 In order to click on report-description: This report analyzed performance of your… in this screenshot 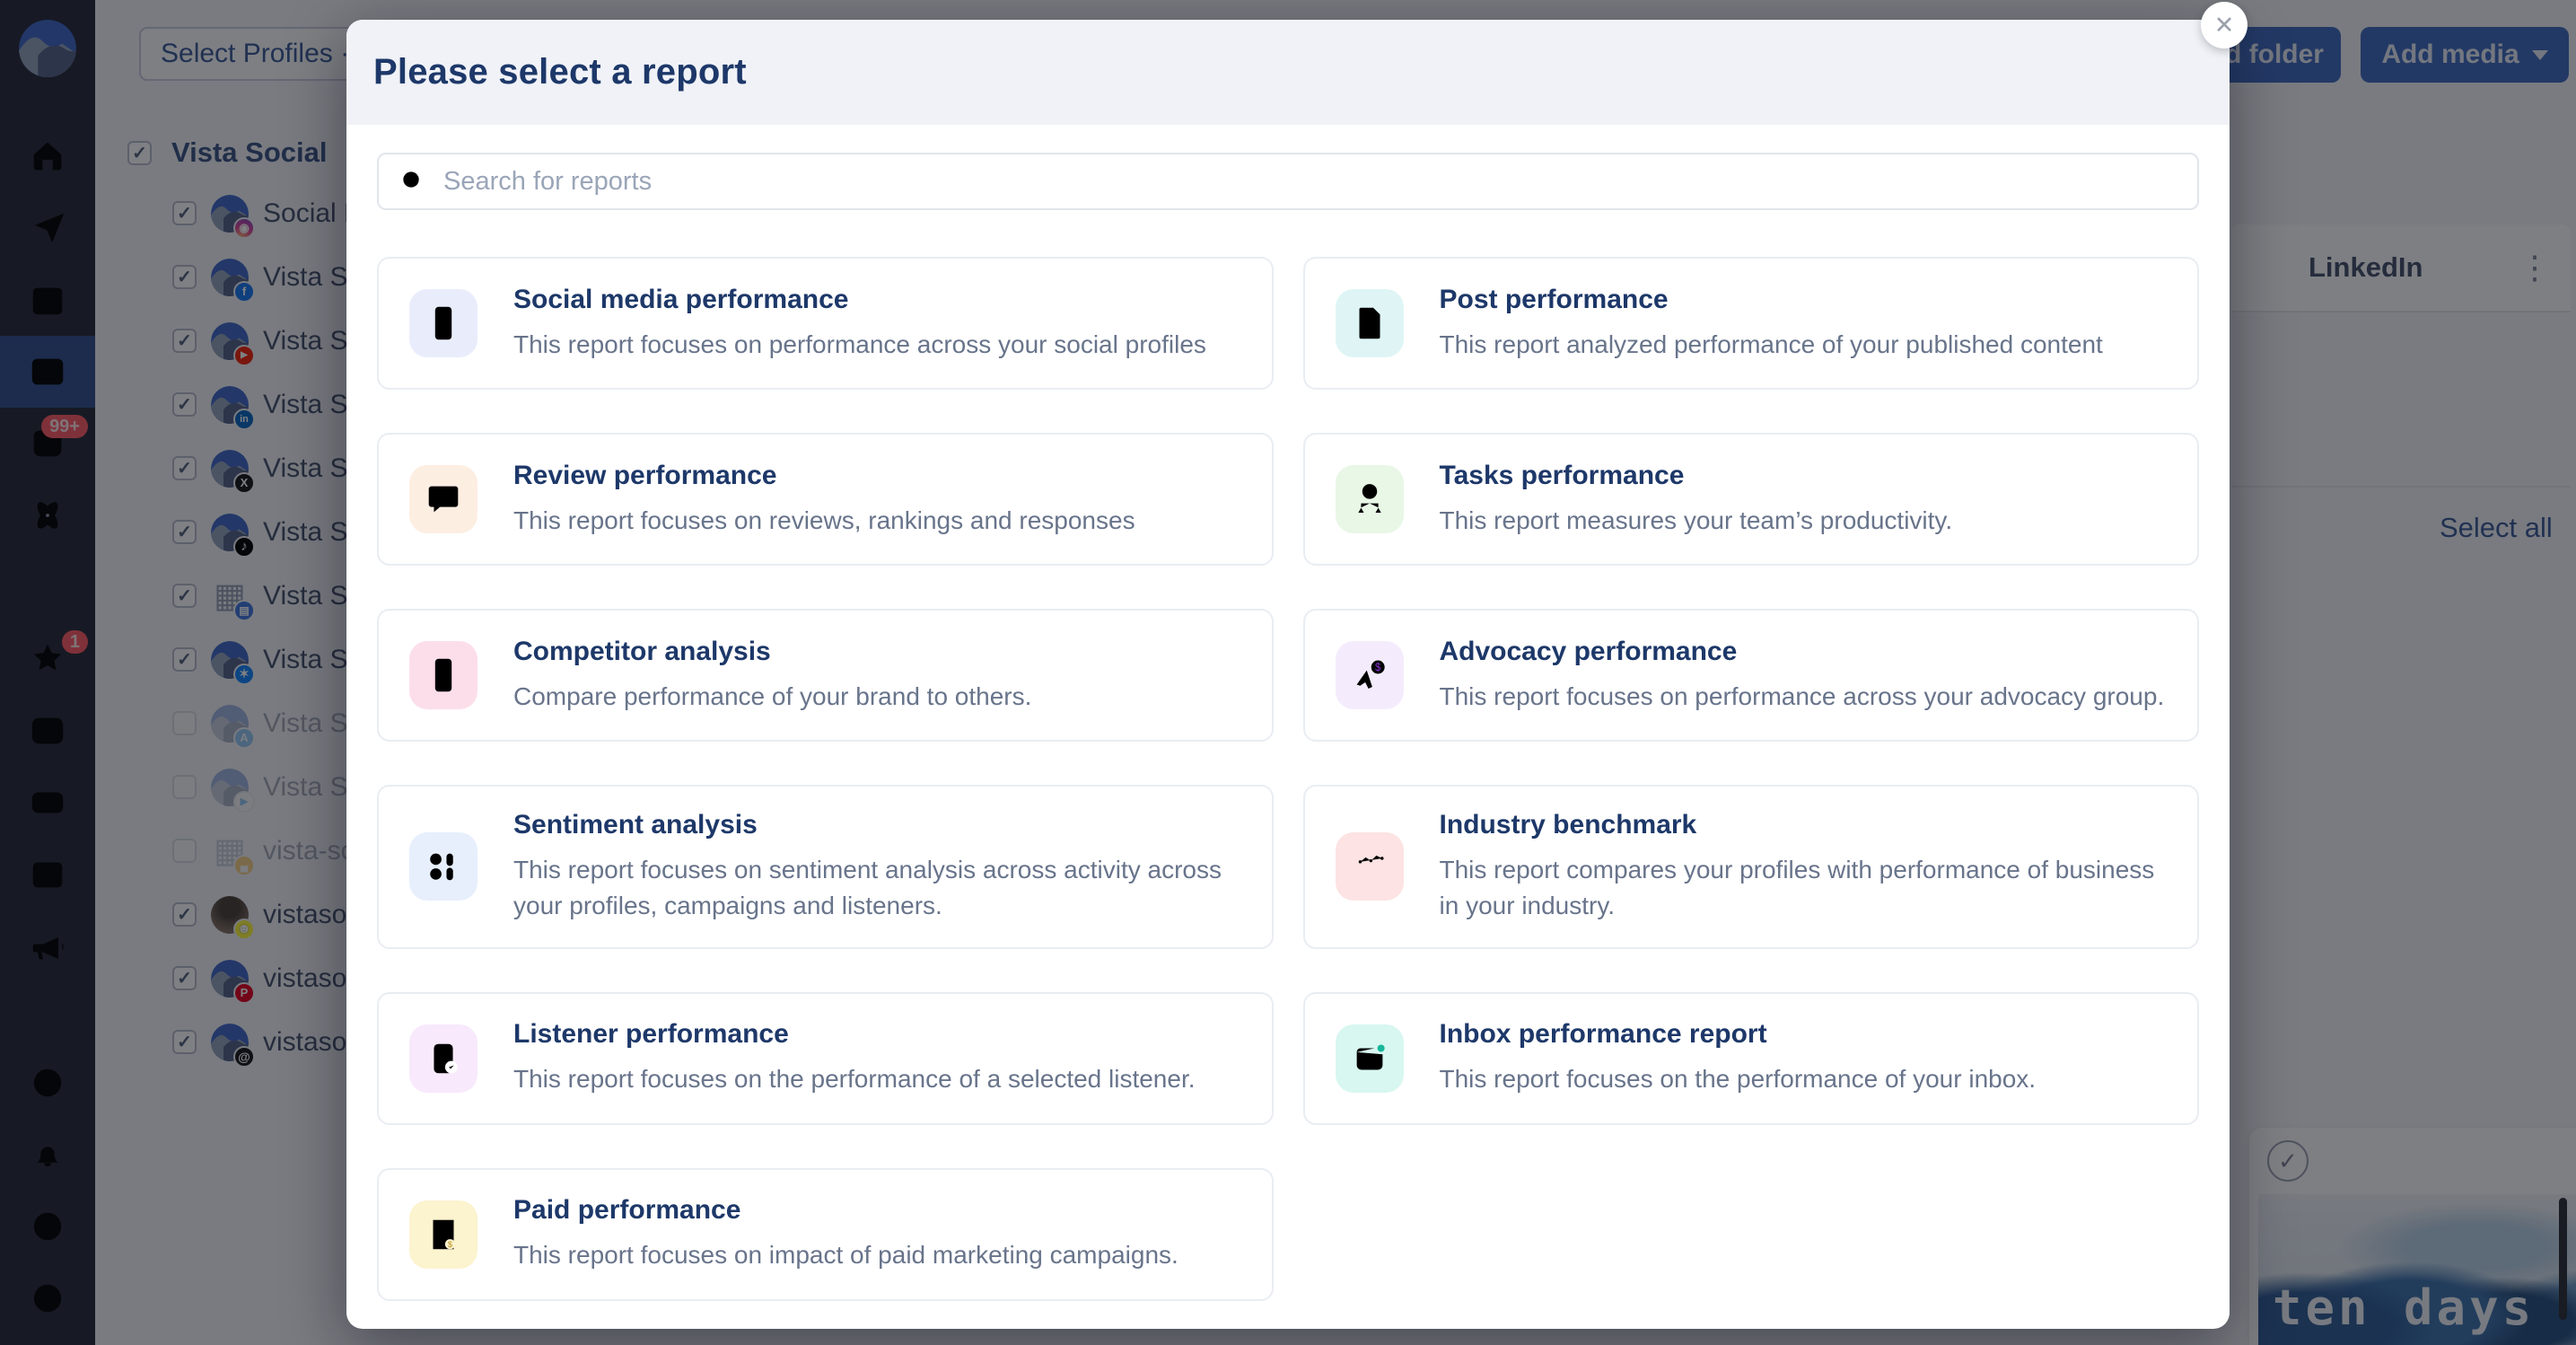, I will do `click(1771, 344)`.